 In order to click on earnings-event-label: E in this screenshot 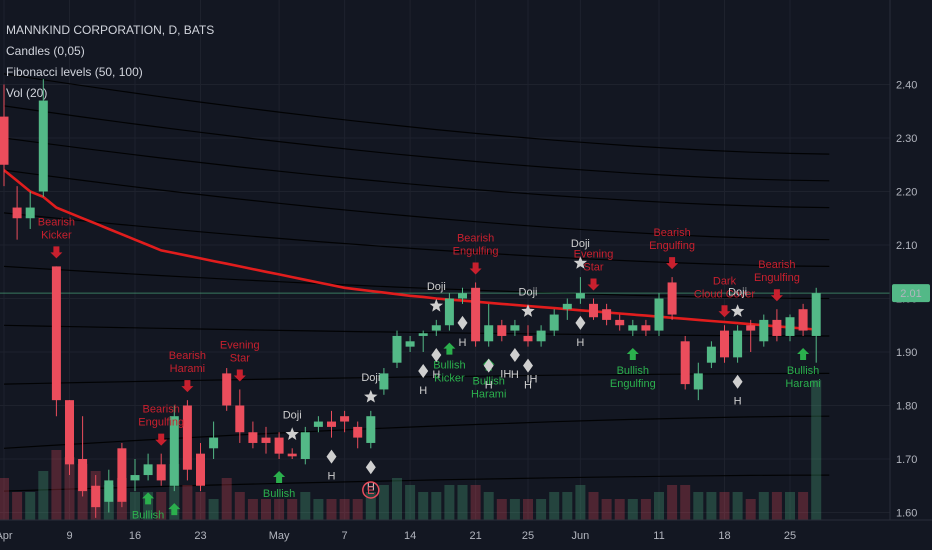, I will do `click(370, 491)`.